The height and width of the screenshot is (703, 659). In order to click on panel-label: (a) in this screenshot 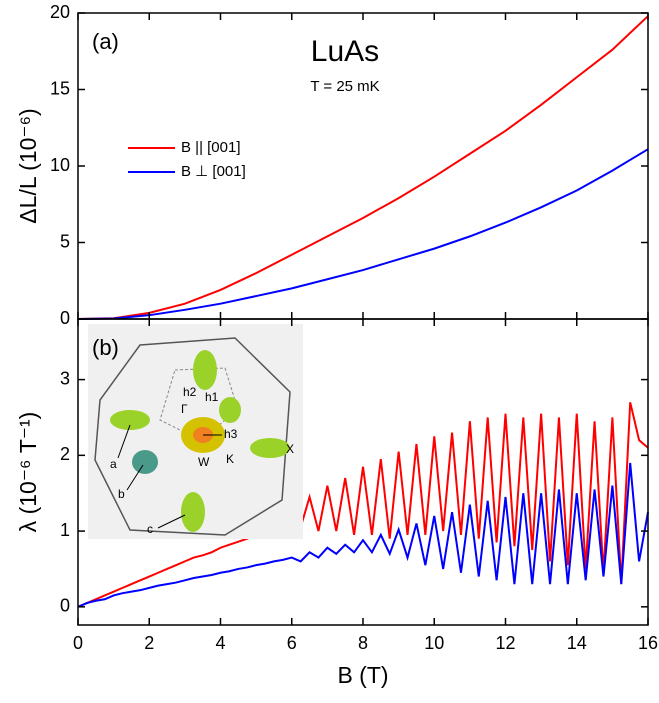, I will do `click(105, 41)`.